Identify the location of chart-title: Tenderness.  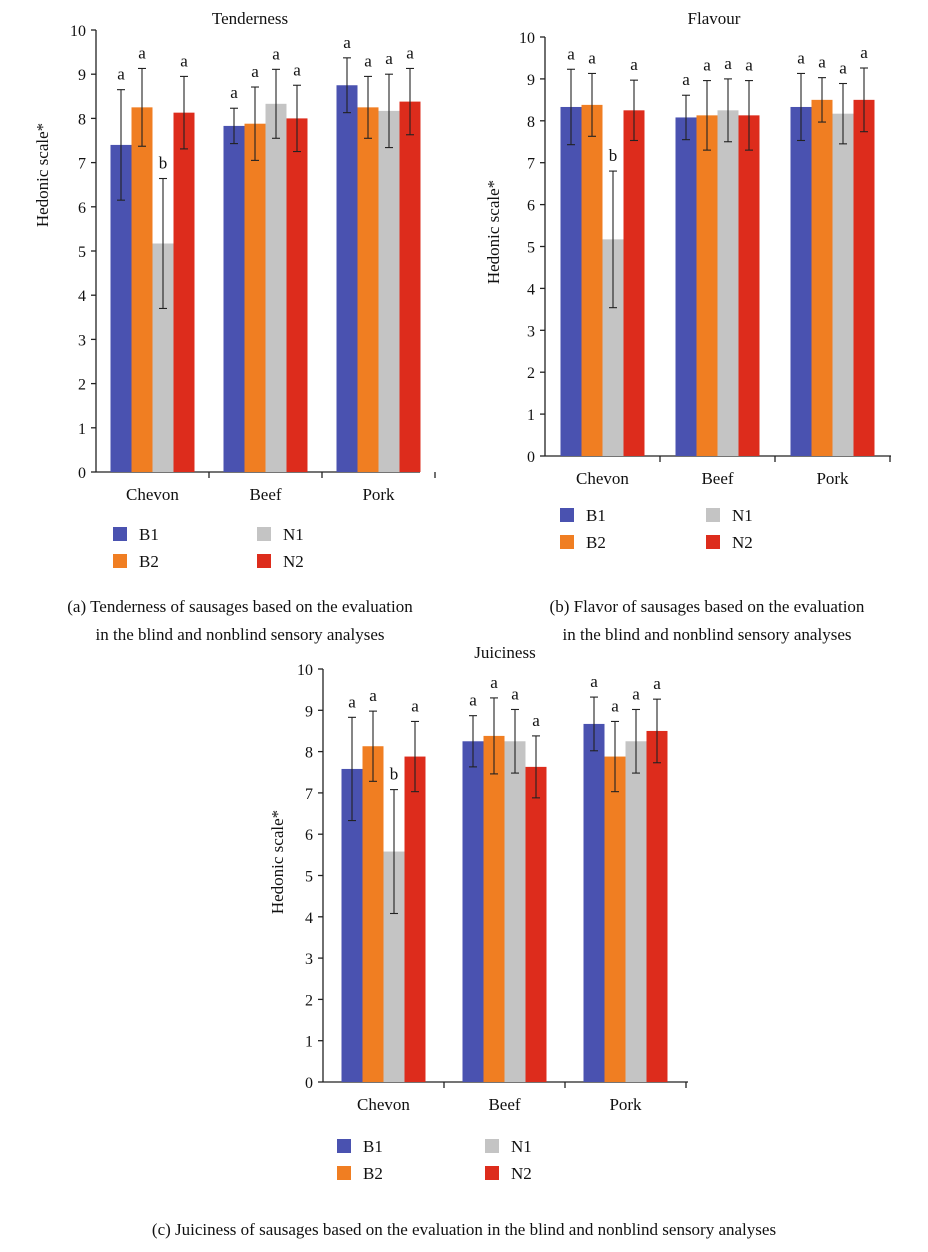
(250, 18).